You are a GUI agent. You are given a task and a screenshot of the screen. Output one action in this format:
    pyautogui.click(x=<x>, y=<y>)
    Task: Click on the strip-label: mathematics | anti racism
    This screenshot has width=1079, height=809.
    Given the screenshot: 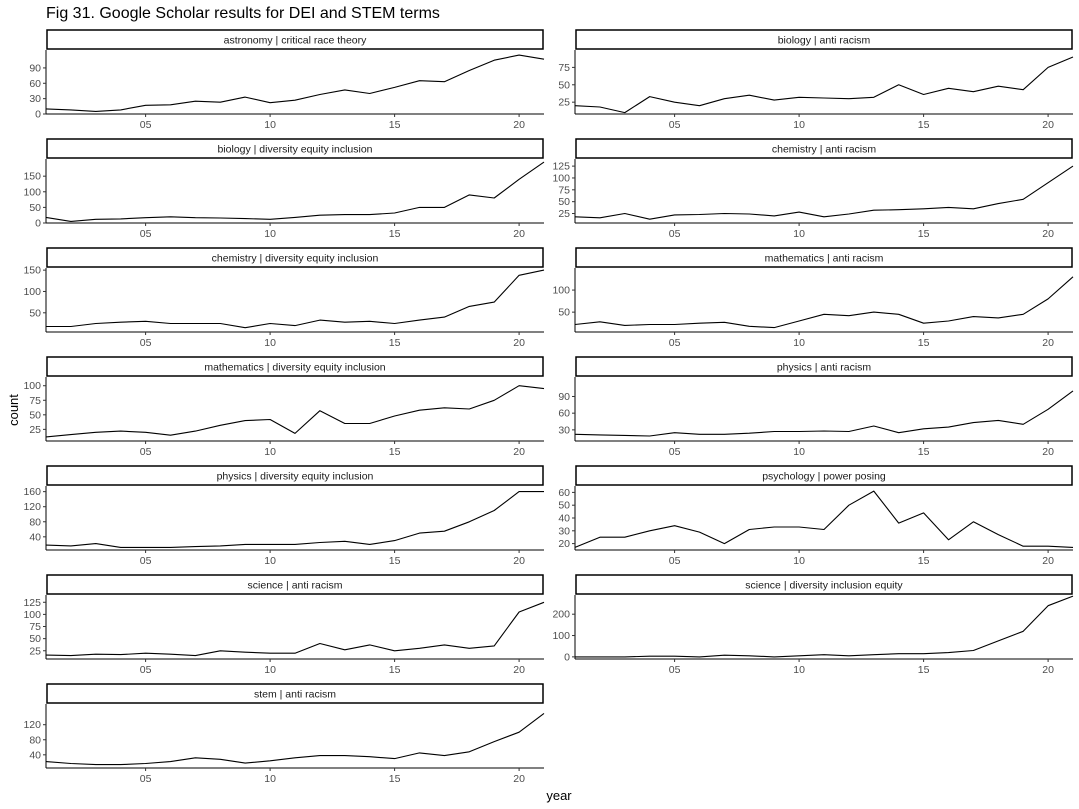 What is the action you would take?
    pyautogui.click(x=824, y=259)
    